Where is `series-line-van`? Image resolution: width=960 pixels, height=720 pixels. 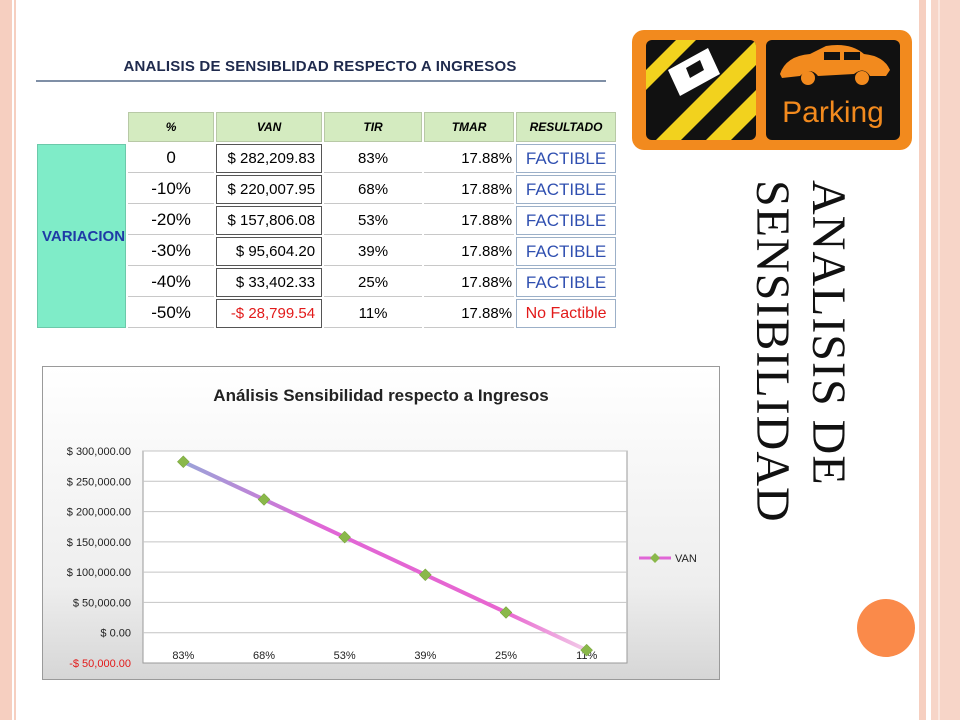 series-line-van is located at coordinates (385, 555).